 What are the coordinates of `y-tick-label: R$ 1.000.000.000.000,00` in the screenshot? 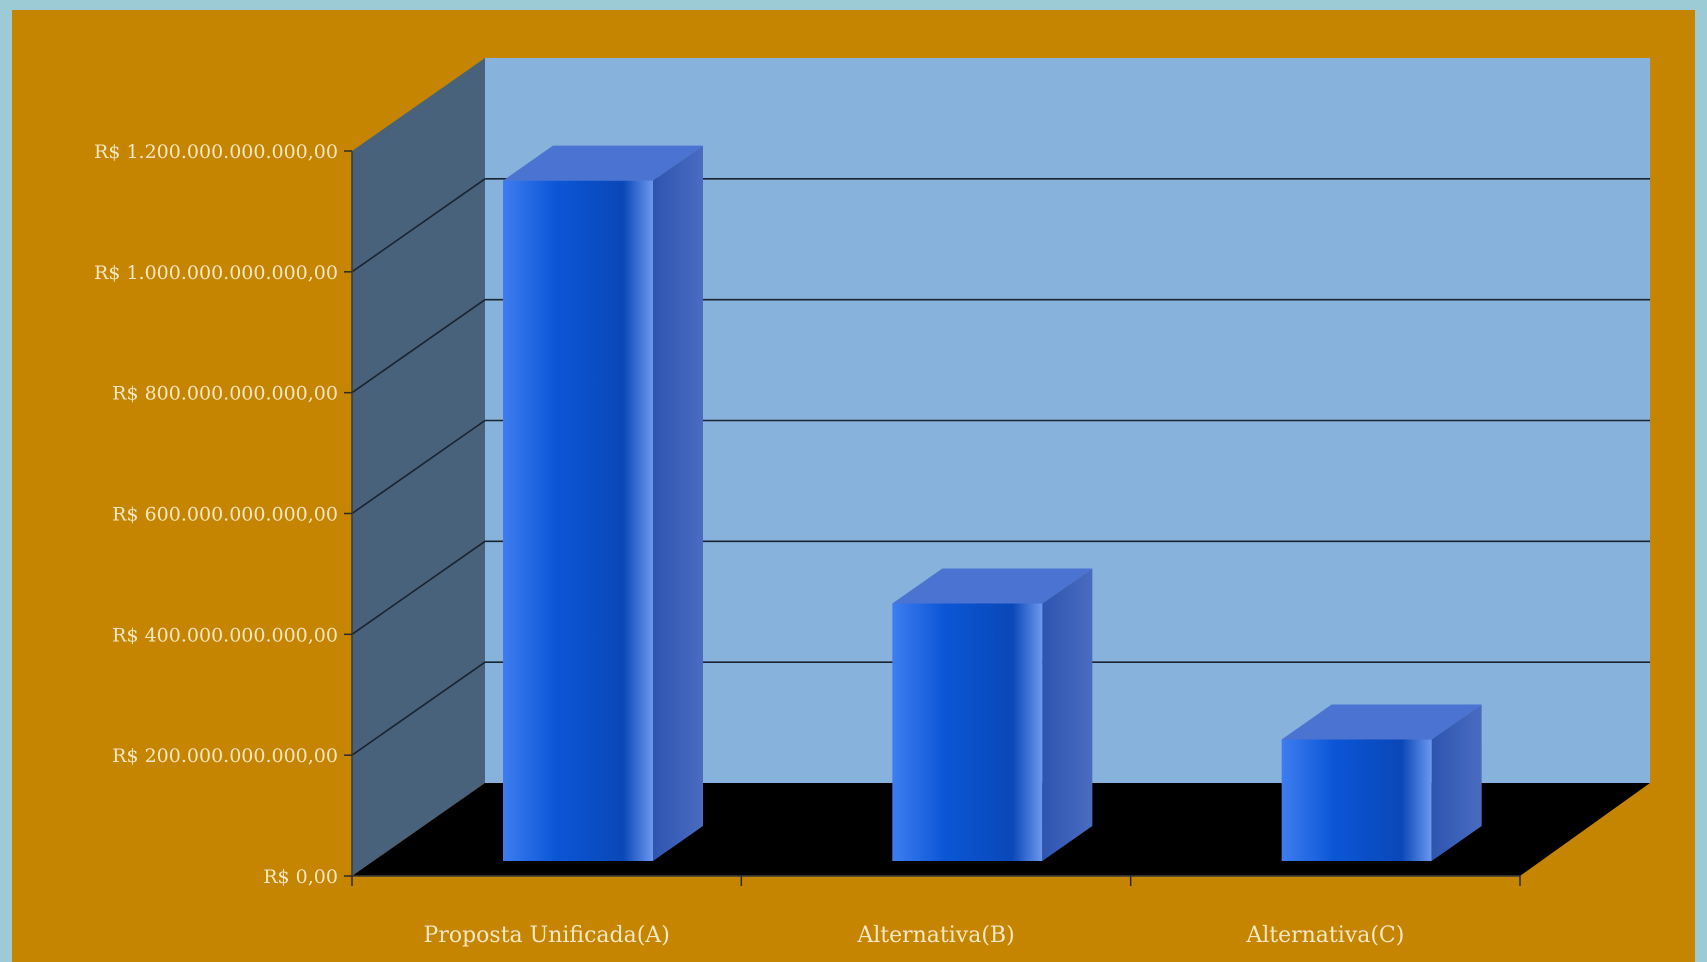 It's located at (216, 273).